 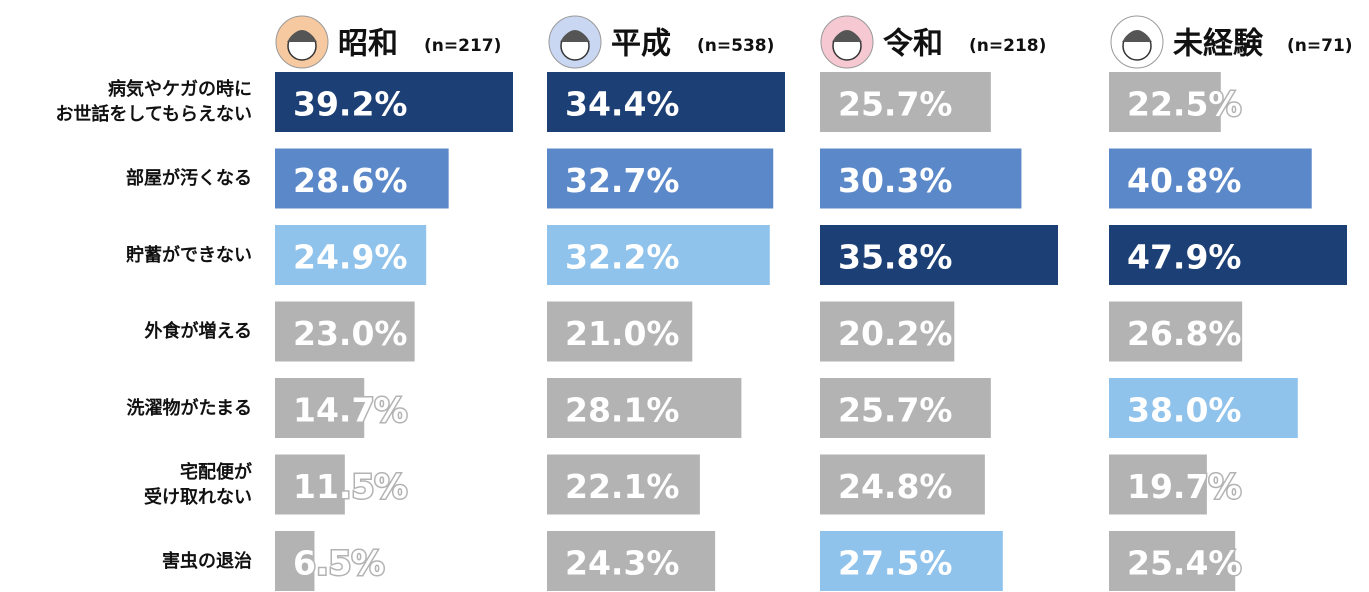 I want to click on sample-size: (n=71), so click(x=1320, y=46).